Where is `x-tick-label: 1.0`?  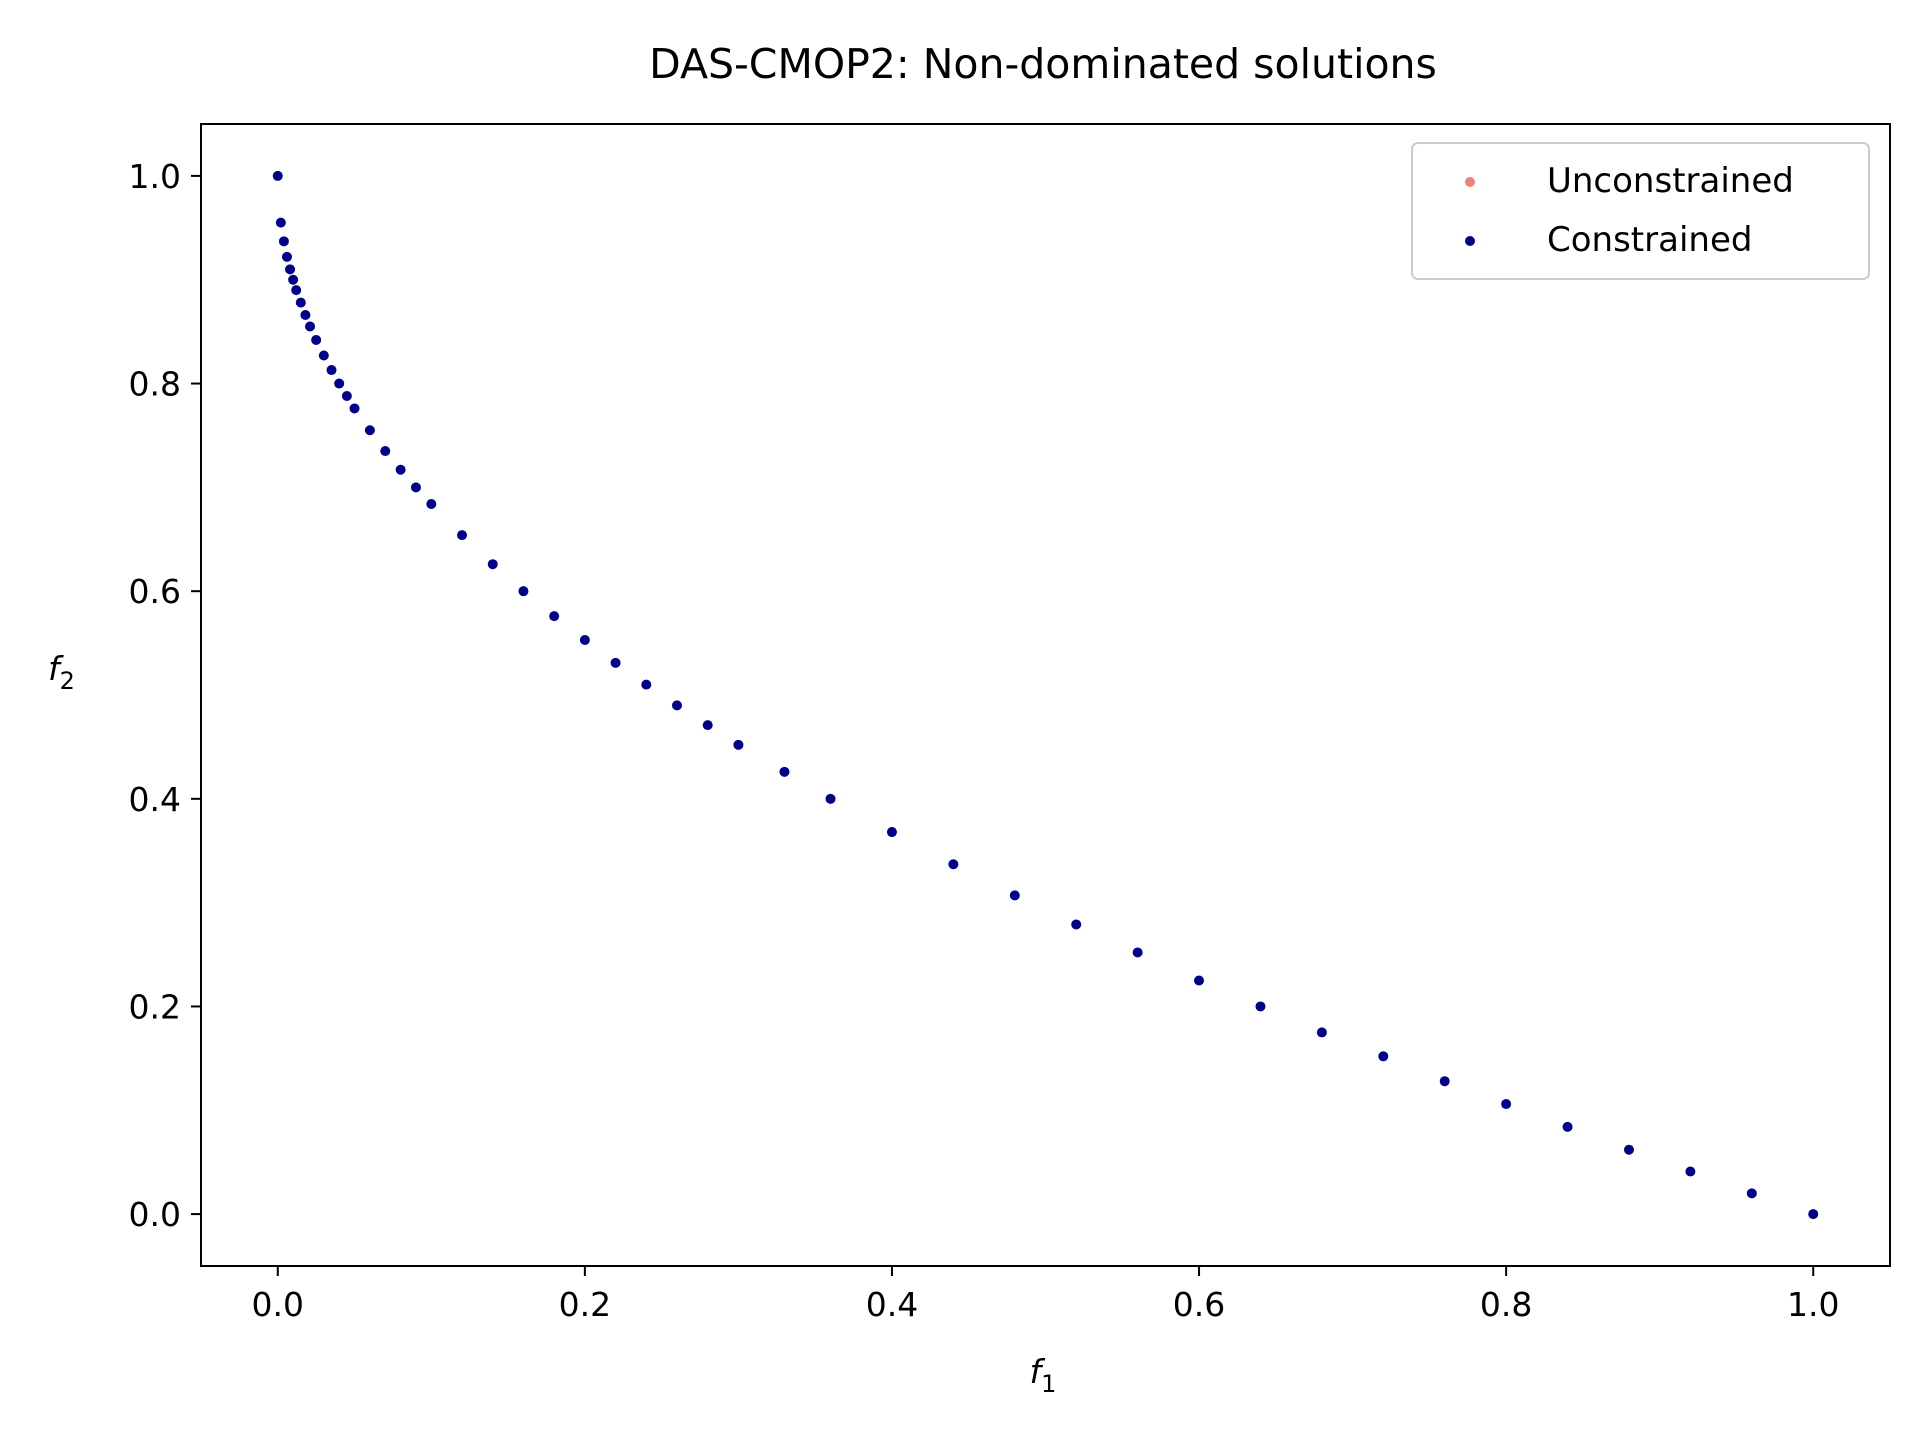 x-tick-label: 1.0 is located at coordinates (1813, 1304).